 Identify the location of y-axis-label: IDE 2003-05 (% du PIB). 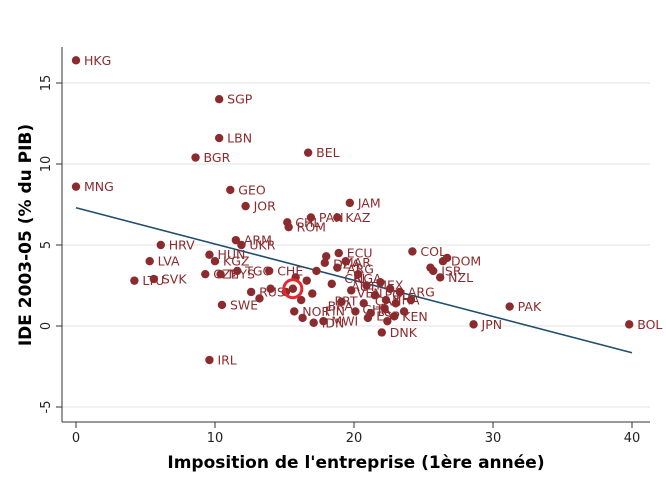
(26, 235).